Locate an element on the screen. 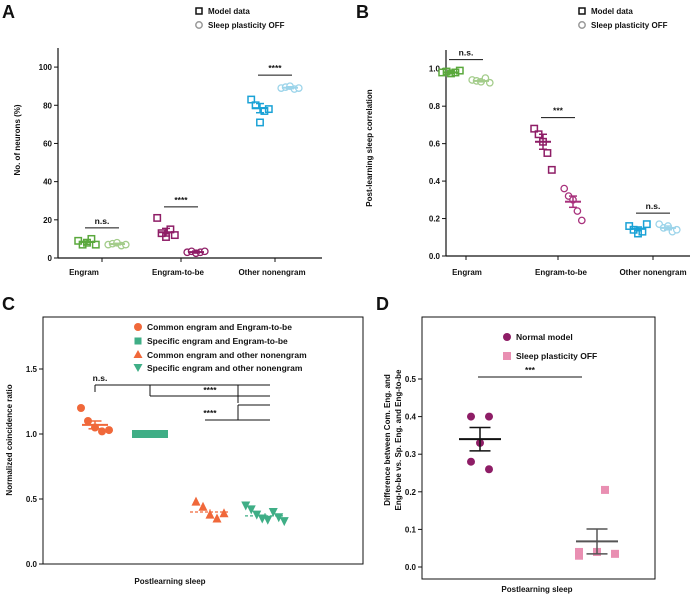  panel-b-xtick-label: Other nonengram is located at coordinates (652, 272).